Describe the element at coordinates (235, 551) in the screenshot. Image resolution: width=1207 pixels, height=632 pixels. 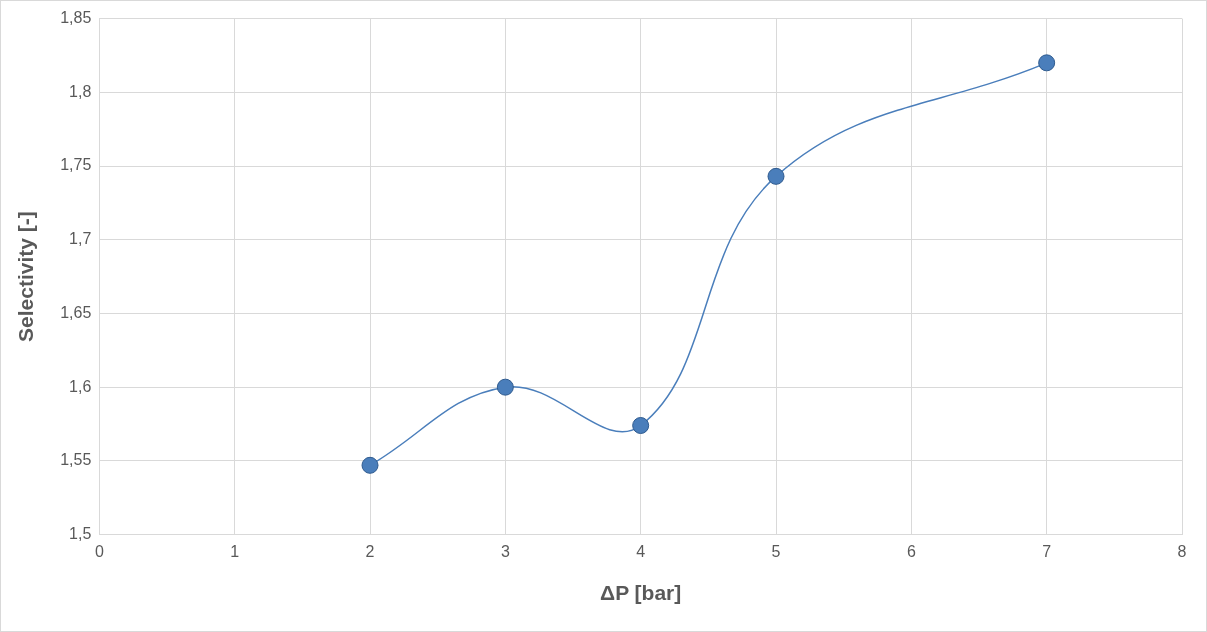
I see `x-tick-label: 1` at that location.